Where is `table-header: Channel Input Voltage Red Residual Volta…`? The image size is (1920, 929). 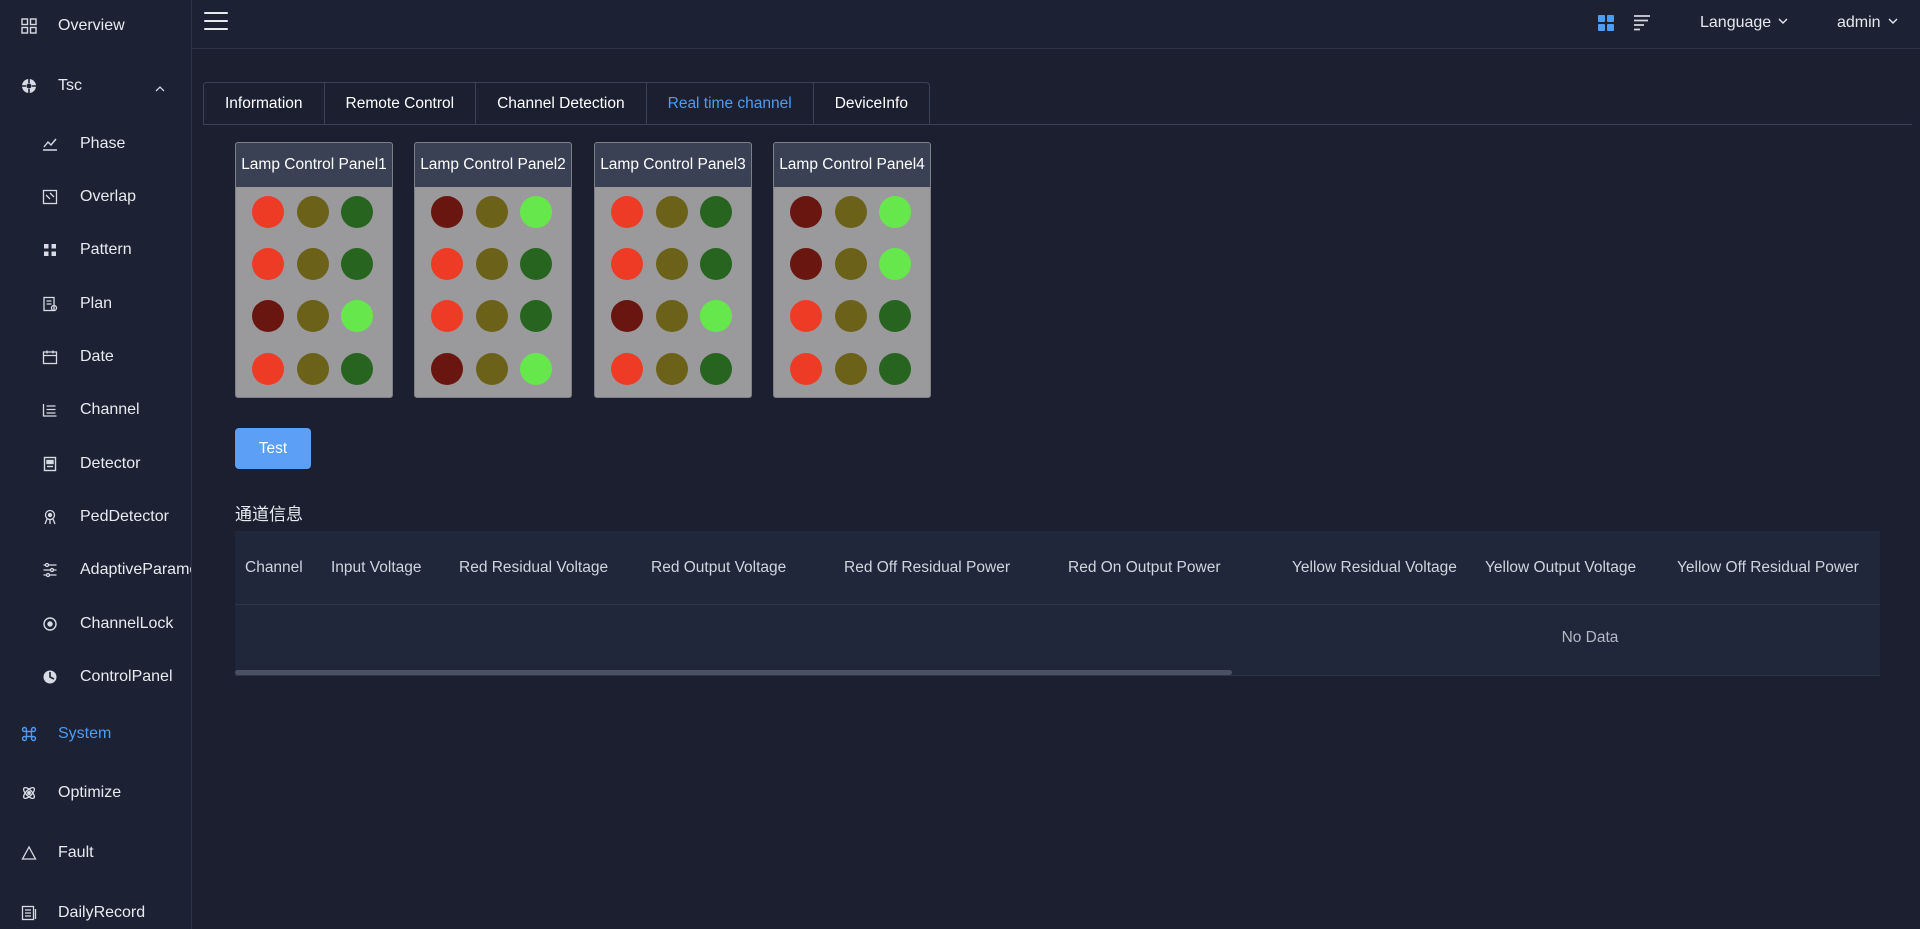 table-header: Channel Input Voltage Red Residual Volta… is located at coordinates (1057, 568).